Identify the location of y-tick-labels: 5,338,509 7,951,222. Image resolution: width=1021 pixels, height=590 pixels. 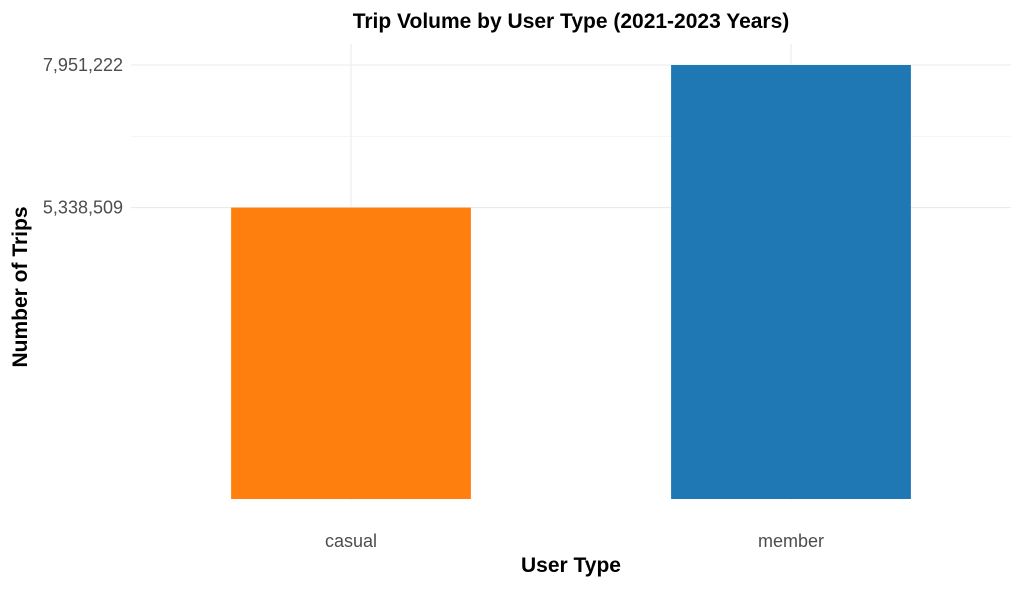
(83, 136).